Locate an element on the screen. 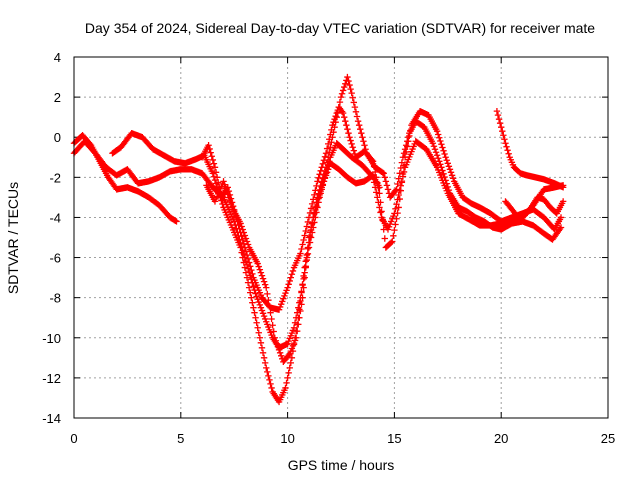 This screenshot has width=640, height=480. x-tick-label: 20 is located at coordinates (501, 438).